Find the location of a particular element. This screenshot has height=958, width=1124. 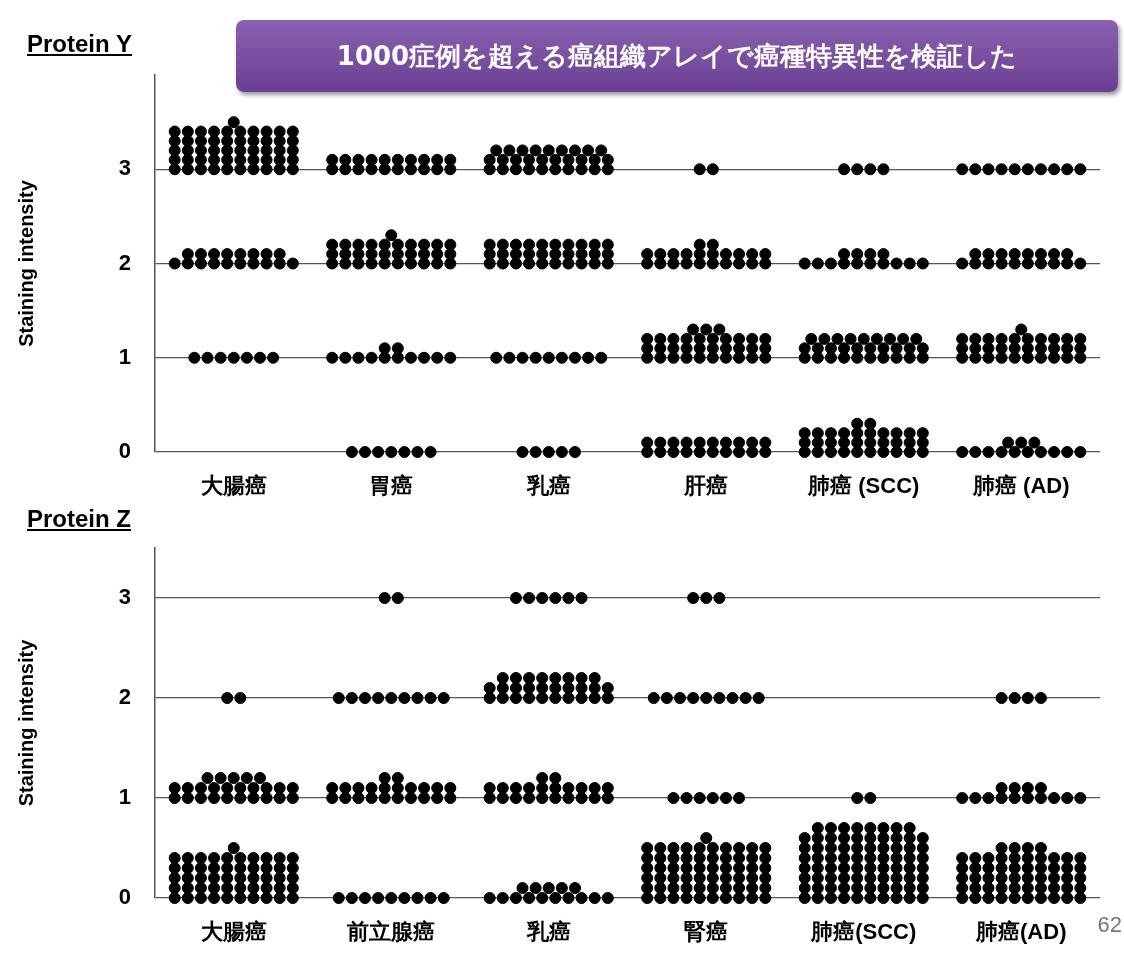

text: 1000症例を超える癌組織アレイで癌種特異性を検証した is located at coordinates (677, 56).